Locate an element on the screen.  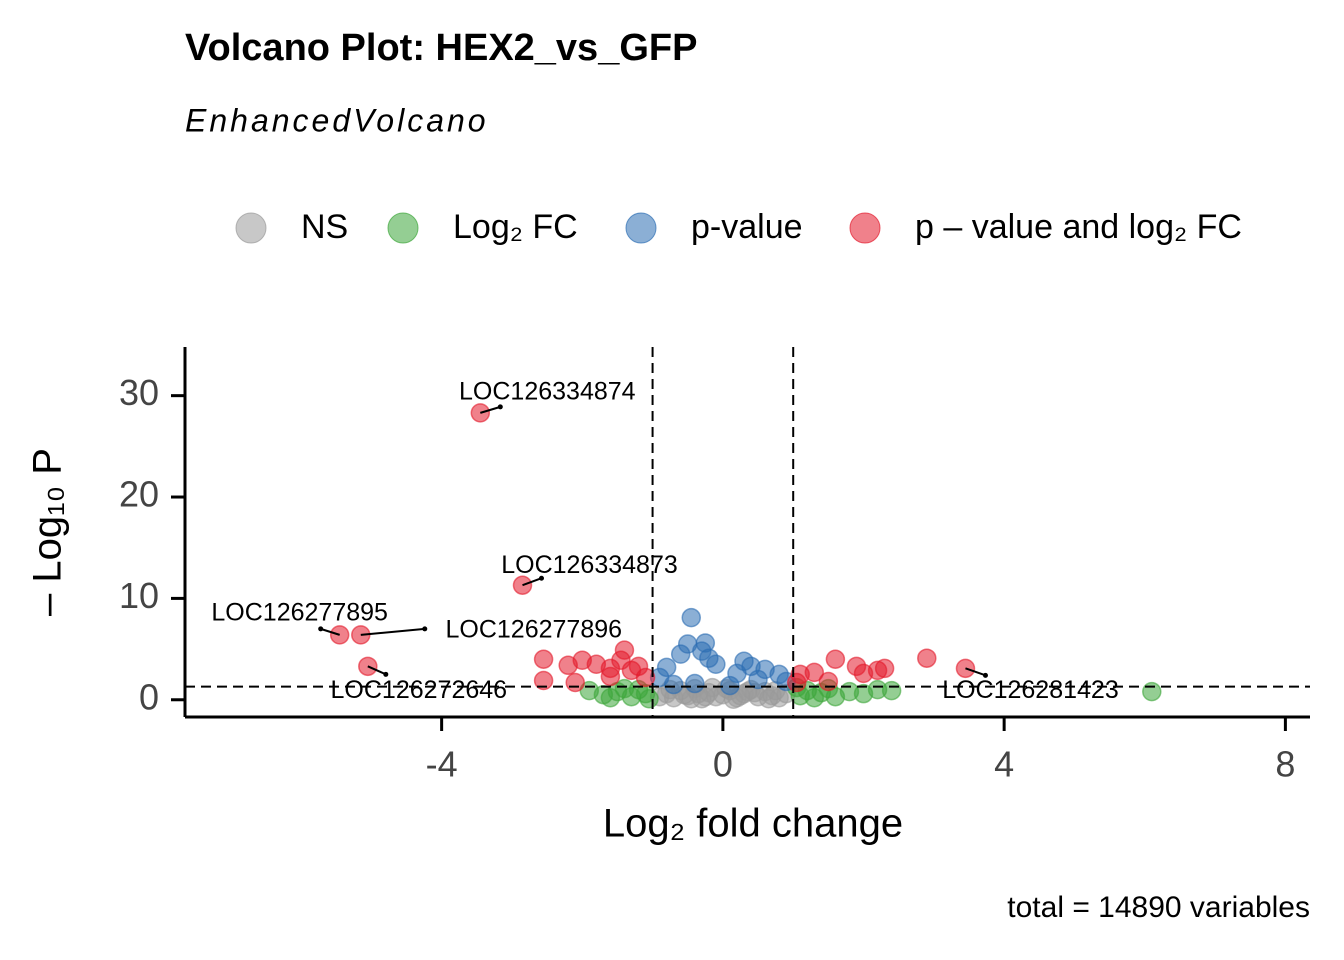
annotation-label: LOC126334873 is located at coordinates (589, 565).